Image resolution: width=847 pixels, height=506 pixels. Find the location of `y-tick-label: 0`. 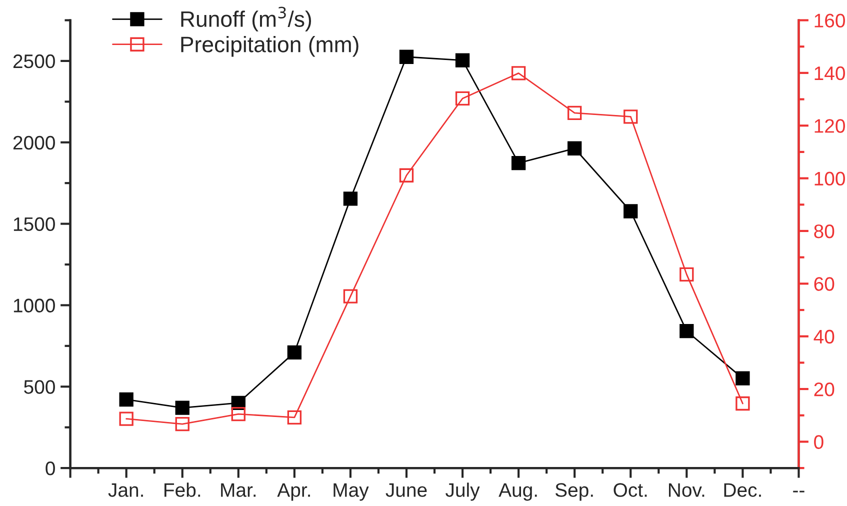

y-tick-label: 0 is located at coordinates (50, 469).